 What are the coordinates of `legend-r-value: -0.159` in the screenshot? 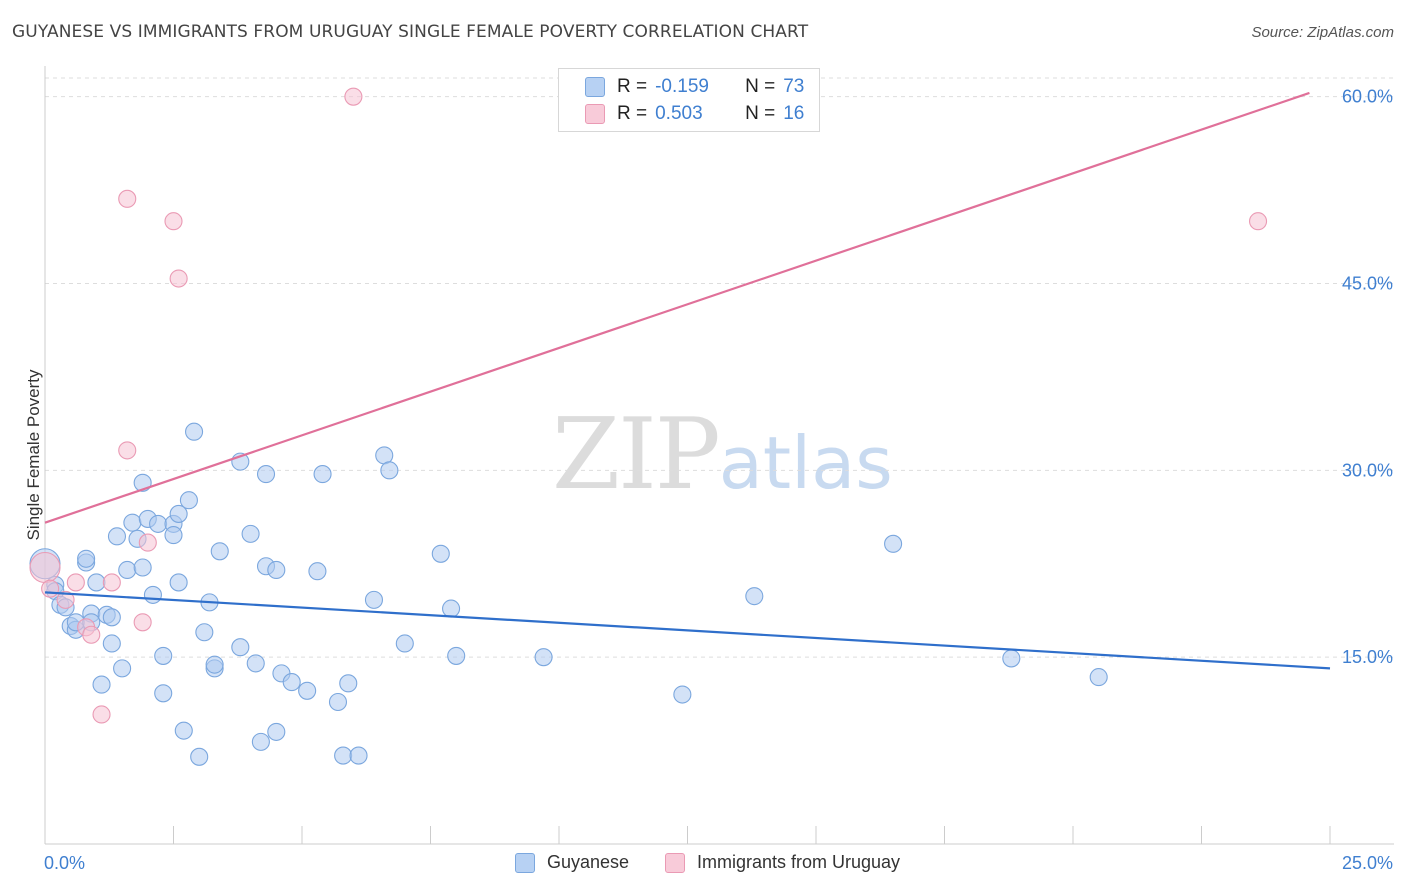 It's located at (682, 86).